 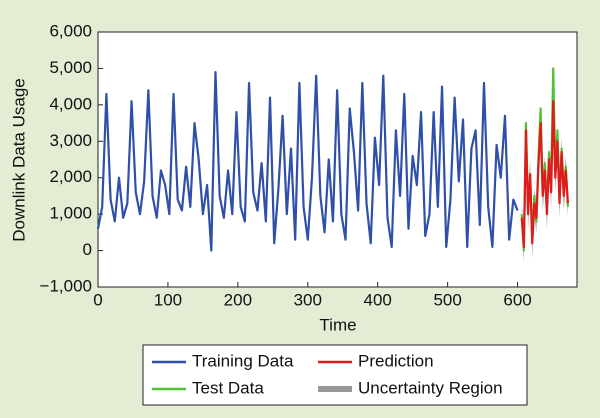 I want to click on legend-label: Uncertainty Region, so click(x=430, y=387).